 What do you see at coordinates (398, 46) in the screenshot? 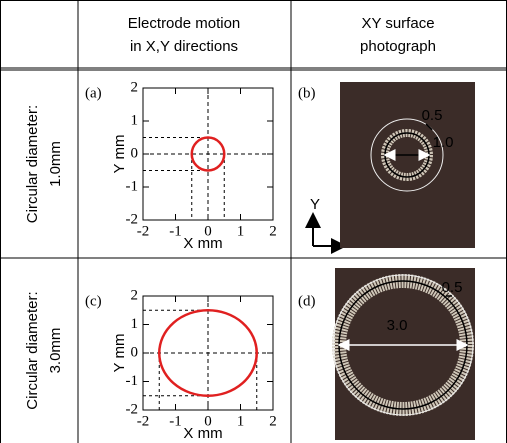
I see `header-text: photograph` at bounding box center [398, 46].